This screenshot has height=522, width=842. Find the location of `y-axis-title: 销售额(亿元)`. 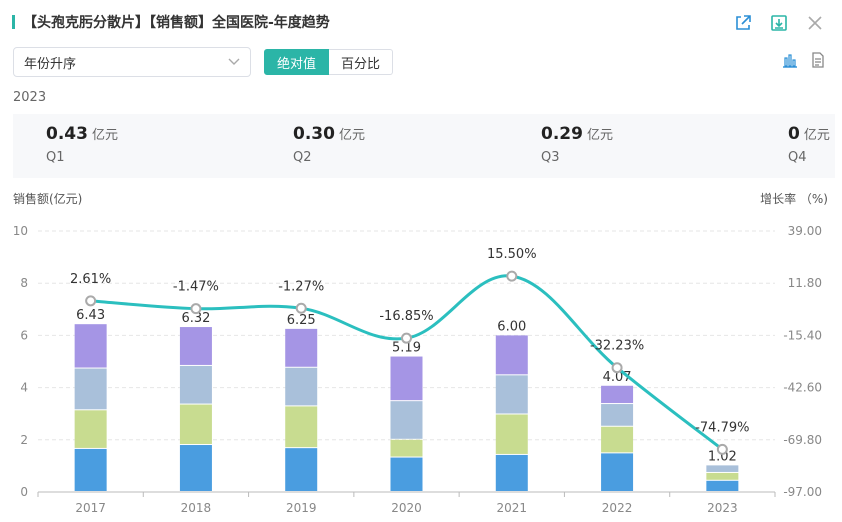

y-axis-title: 销售额(亿元) is located at coordinates (48, 199).